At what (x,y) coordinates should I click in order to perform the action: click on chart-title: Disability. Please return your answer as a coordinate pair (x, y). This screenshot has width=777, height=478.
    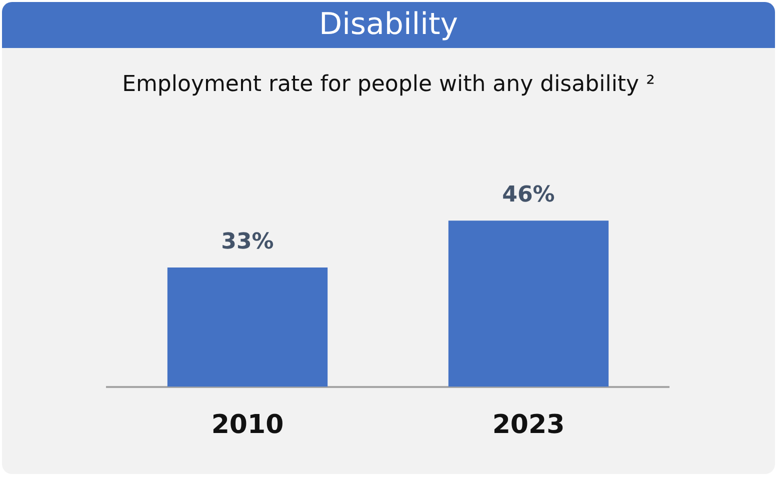
    Looking at the image, I should click on (388, 25).